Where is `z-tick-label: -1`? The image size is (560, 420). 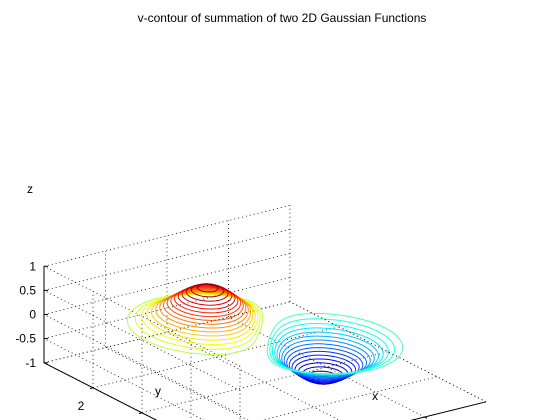 z-tick-label: -1 is located at coordinates (30, 363).